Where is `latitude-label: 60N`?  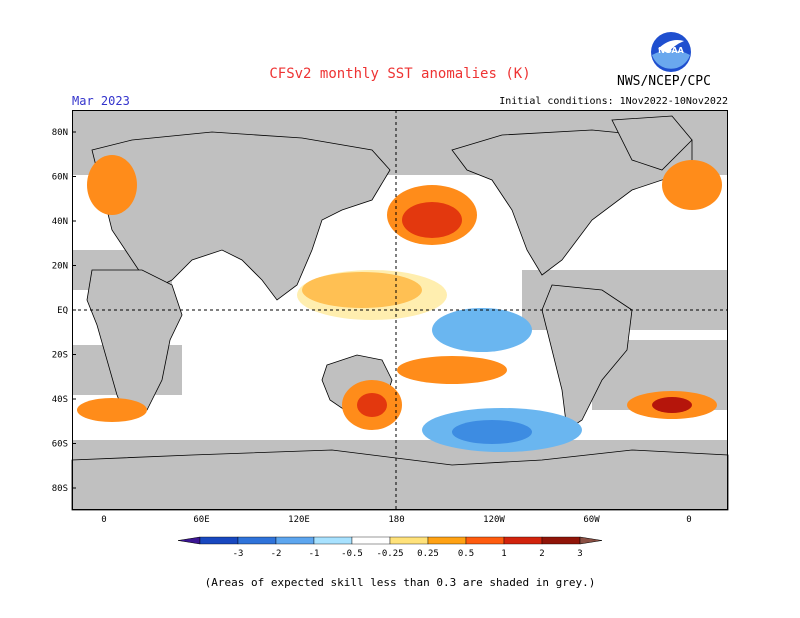
latitude-label: 60N is located at coordinates (60, 178).